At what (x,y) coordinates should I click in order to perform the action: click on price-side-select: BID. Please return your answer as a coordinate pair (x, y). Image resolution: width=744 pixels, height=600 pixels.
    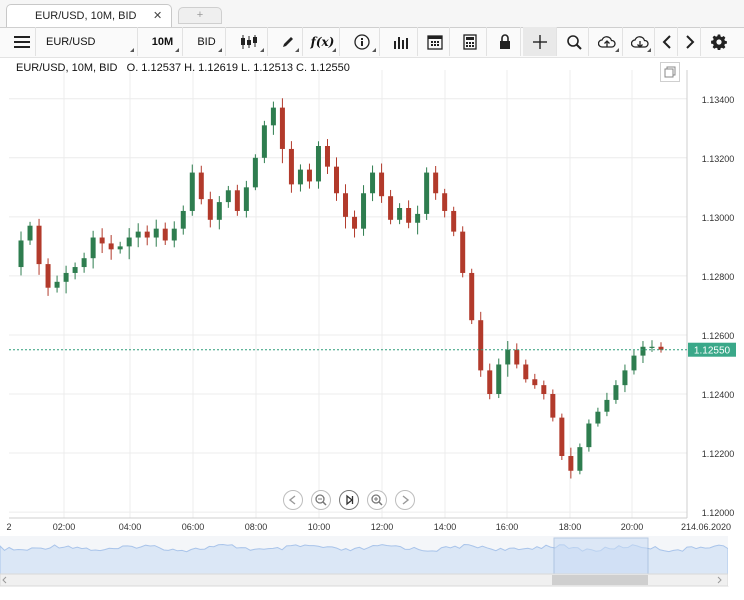
    Looking at the image, I should click on (207, 41).